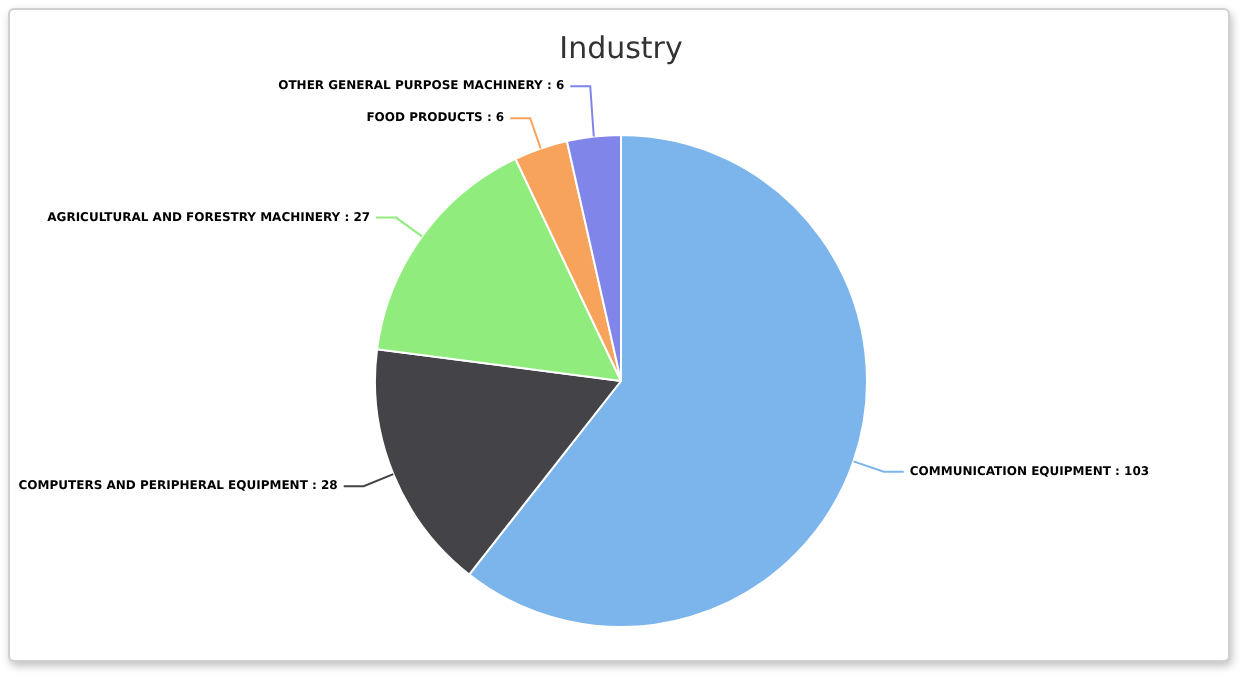 The image size is (1242, 674). I want to click on chart-title: Industry, so click(621, 47).